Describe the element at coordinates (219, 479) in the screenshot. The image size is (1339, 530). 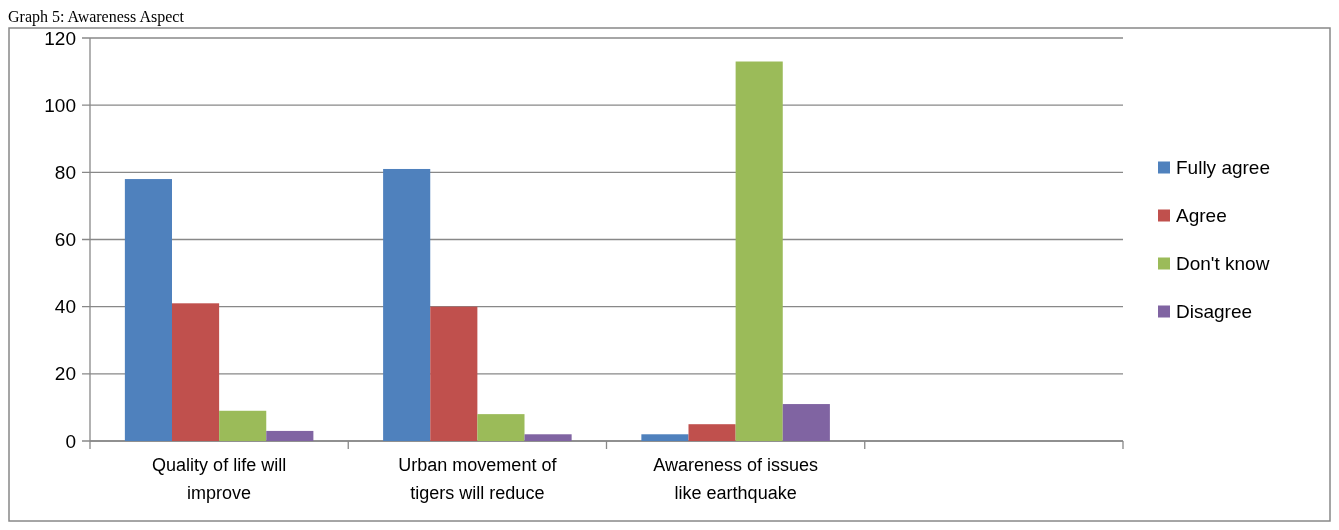
I see `x-tick-label: Quality of life will improve` at that location.